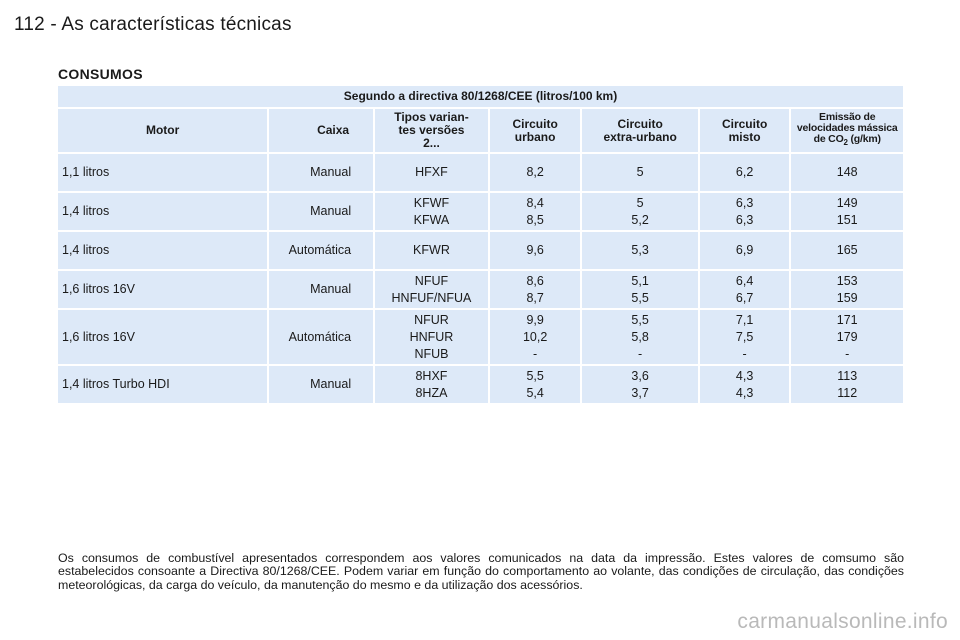 Image resolution: width=960 pixels, height=640 pixels. I want to click on cell-misto: 6,4 6,7, so click(744, 289).